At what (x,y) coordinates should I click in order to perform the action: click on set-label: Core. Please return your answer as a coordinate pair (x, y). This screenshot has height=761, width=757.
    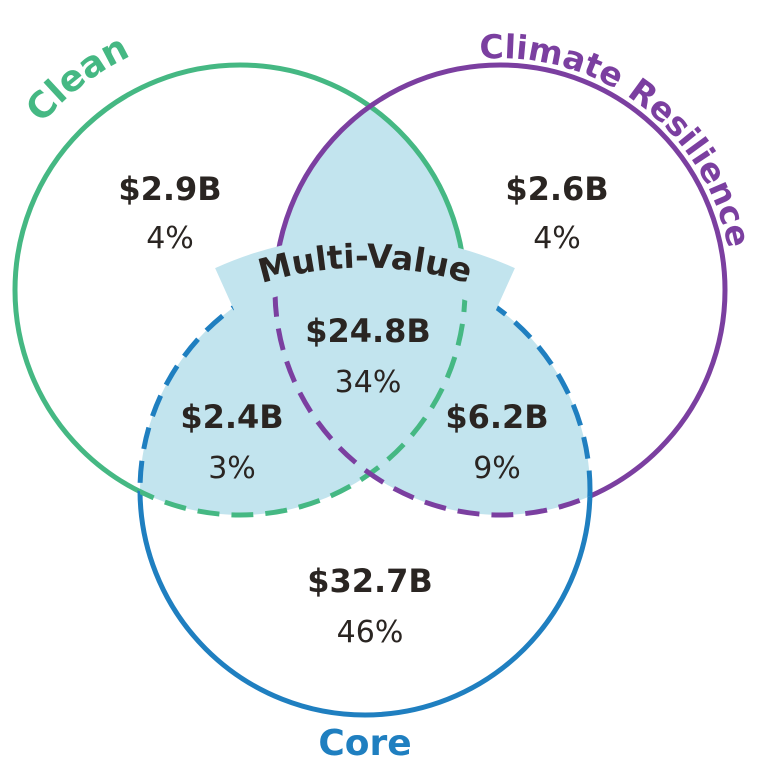
    Looking at the image, I should click on (364, 742).